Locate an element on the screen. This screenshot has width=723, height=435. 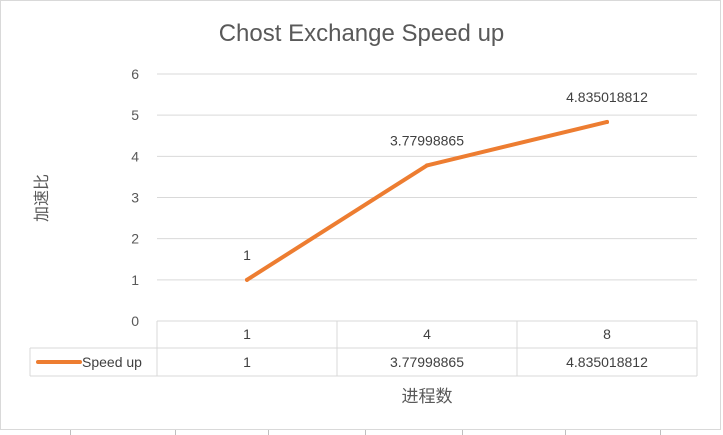
y-tick-label: 6 is located at coordinates (135, 74).